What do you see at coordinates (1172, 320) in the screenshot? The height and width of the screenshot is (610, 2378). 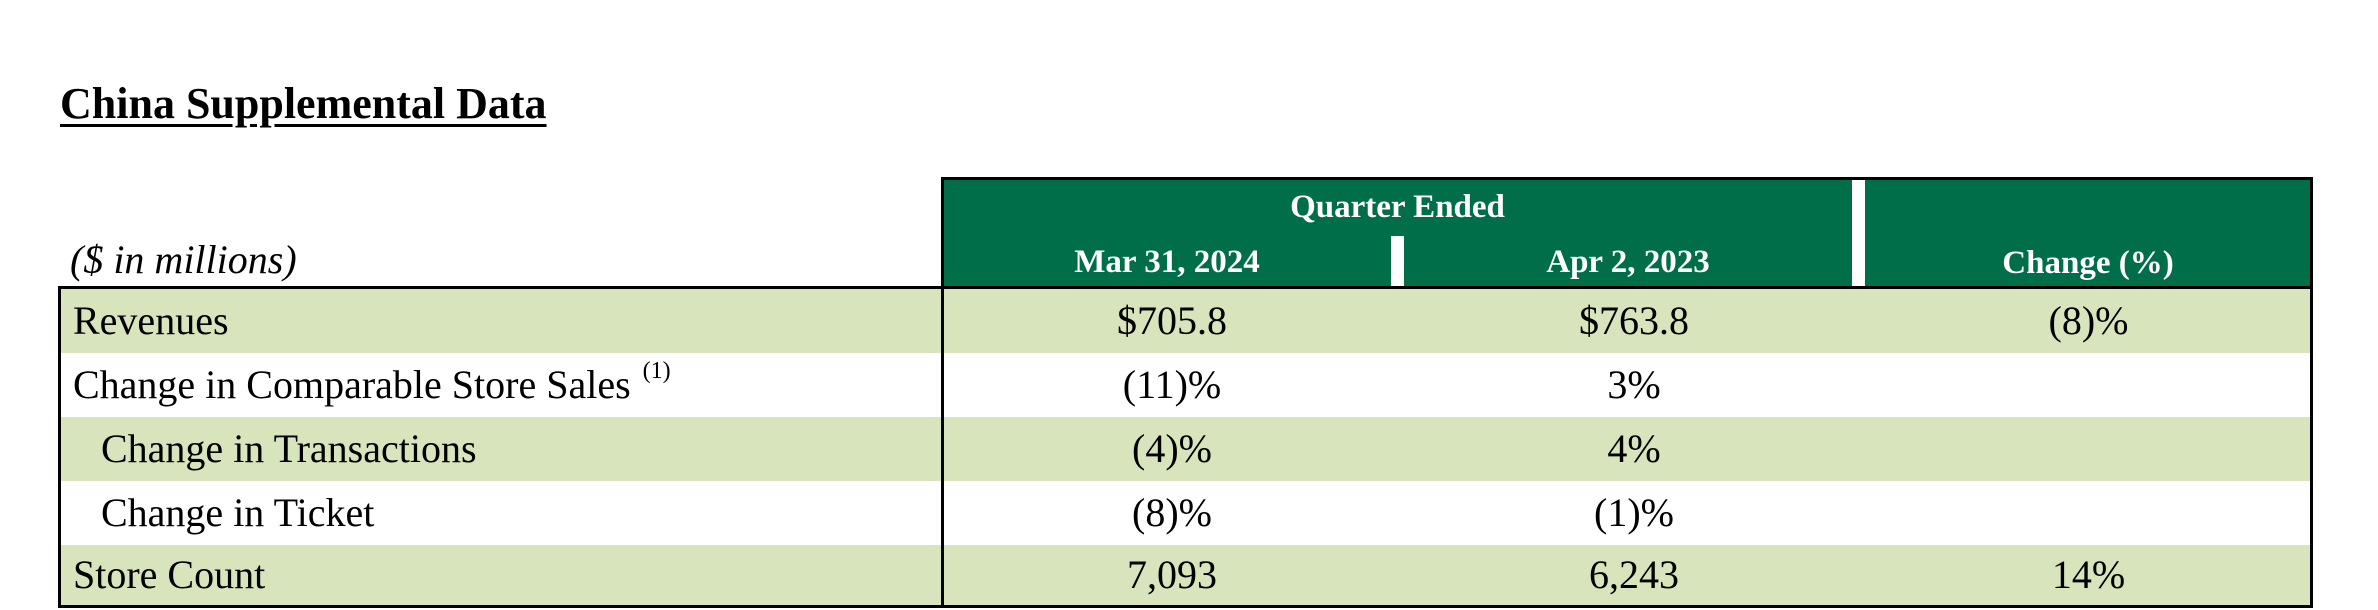 I see `cell-mar-2024: $705.8` at bounding box center [1172, 320].